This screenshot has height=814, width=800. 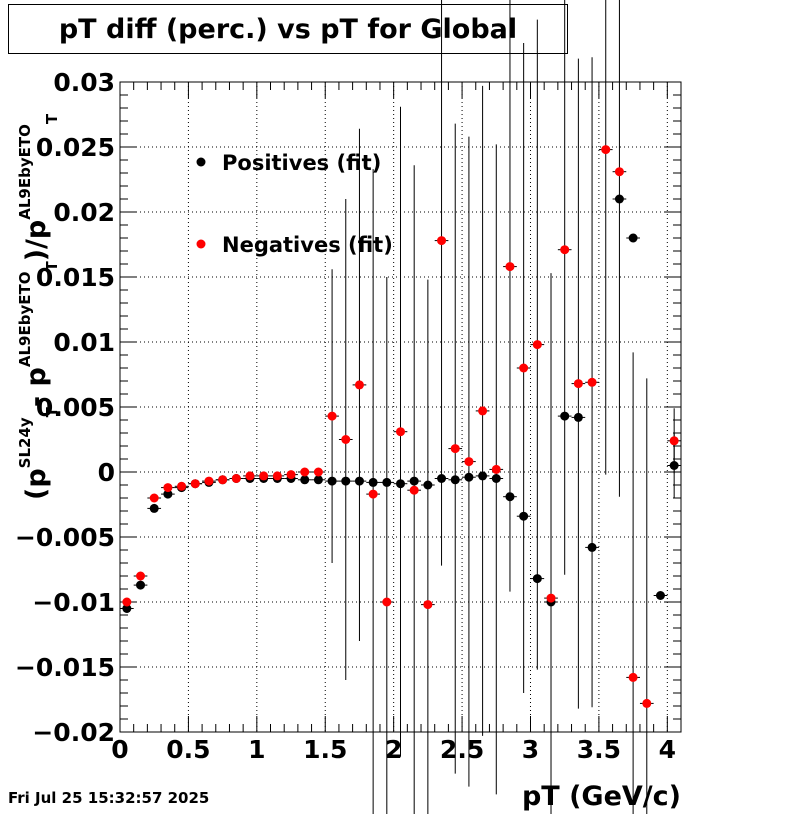 I want to click on y-tick-label: −0.02, so click(x=73, y=732).